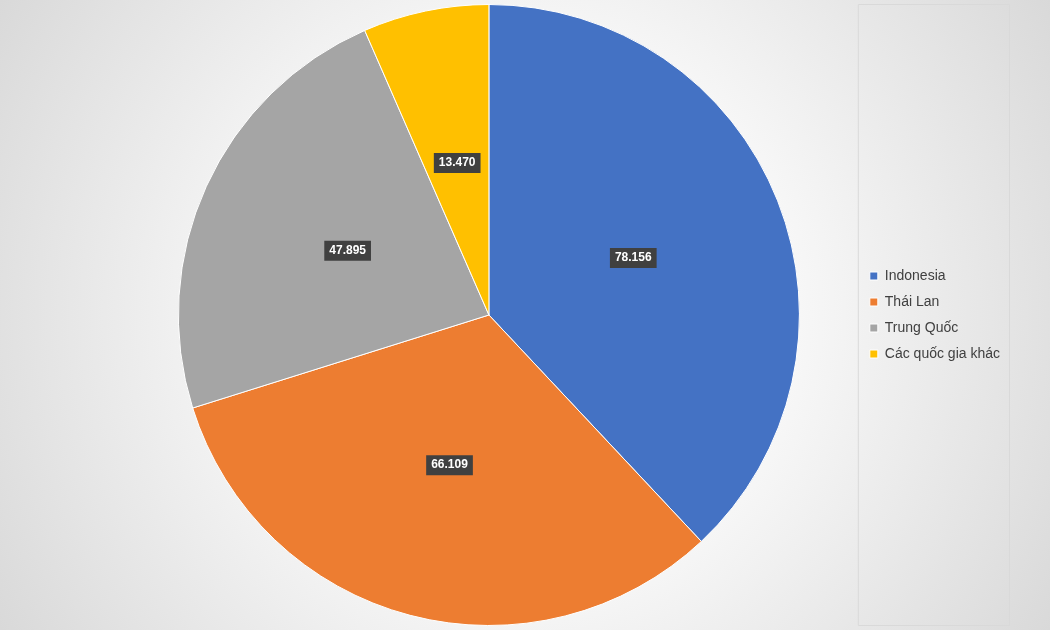 This screenshot has height=630, width=1050. I want to click on legend-label: Indonesia, so click(915, 274).